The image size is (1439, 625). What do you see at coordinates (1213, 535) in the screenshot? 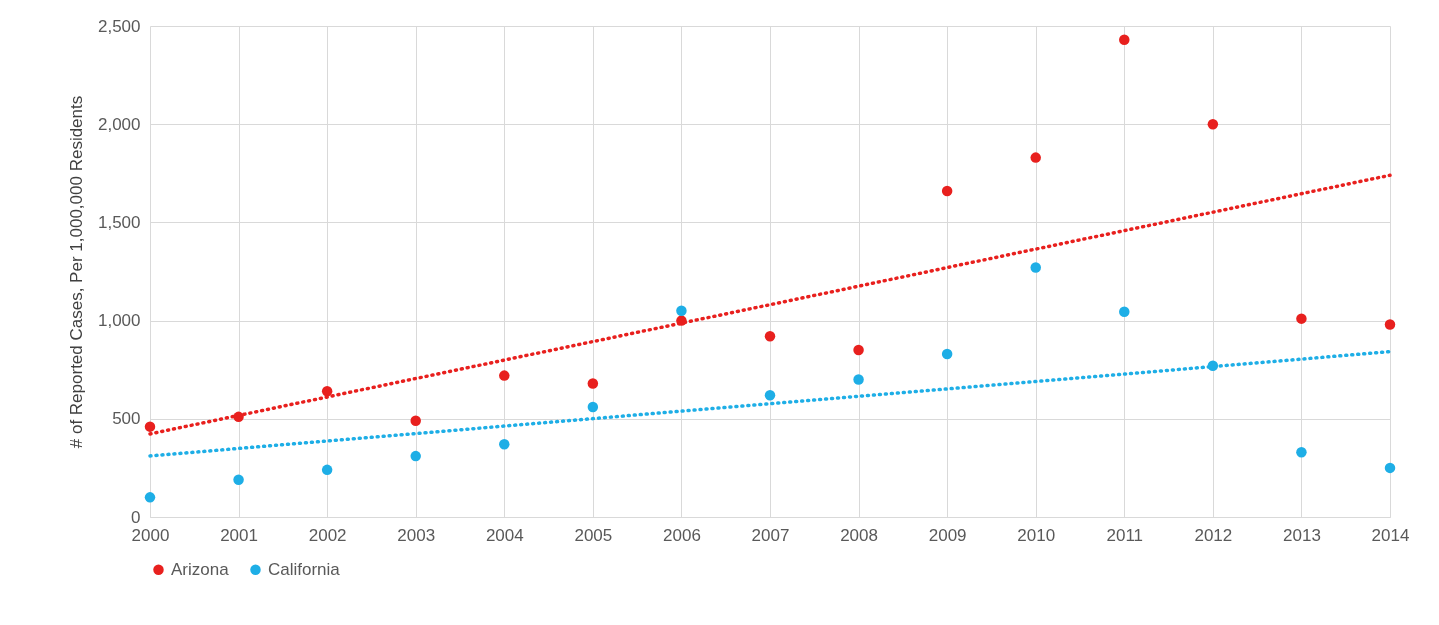
I see `x-tick-label: 2012` at bounding box center [1213, 535].